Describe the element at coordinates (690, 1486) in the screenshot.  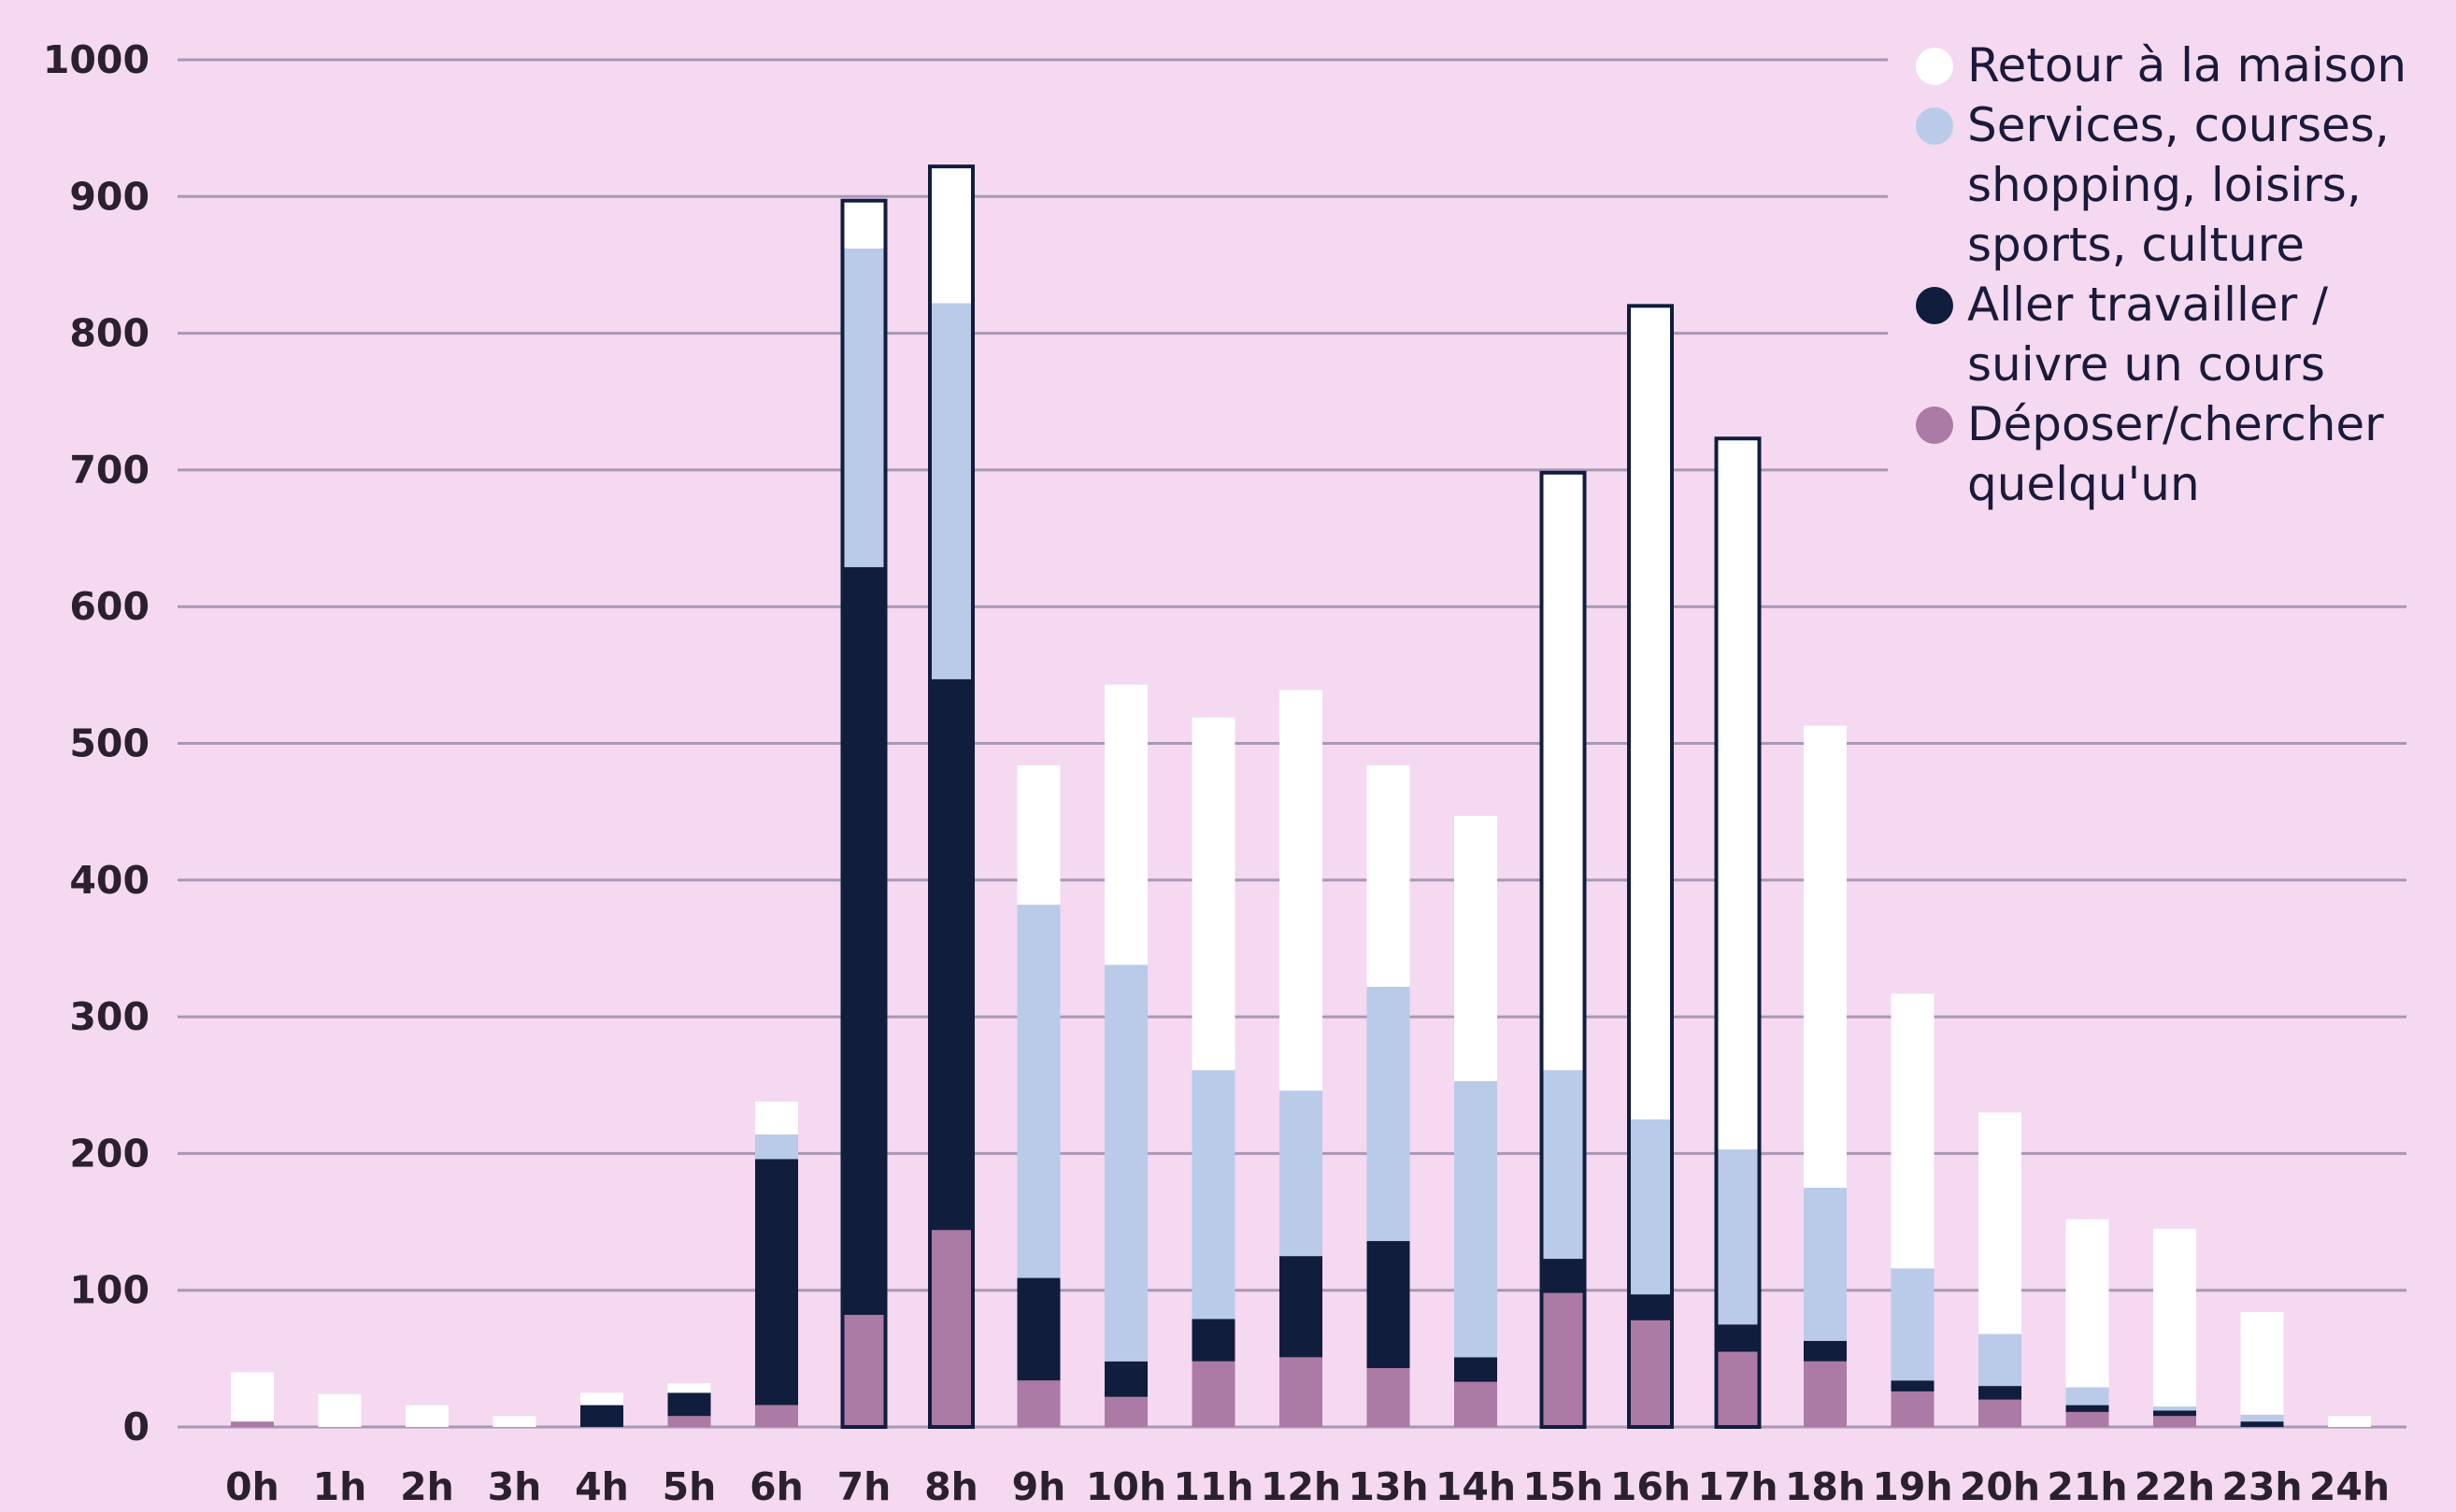
I see `x-tick-label: 5h` at that location.